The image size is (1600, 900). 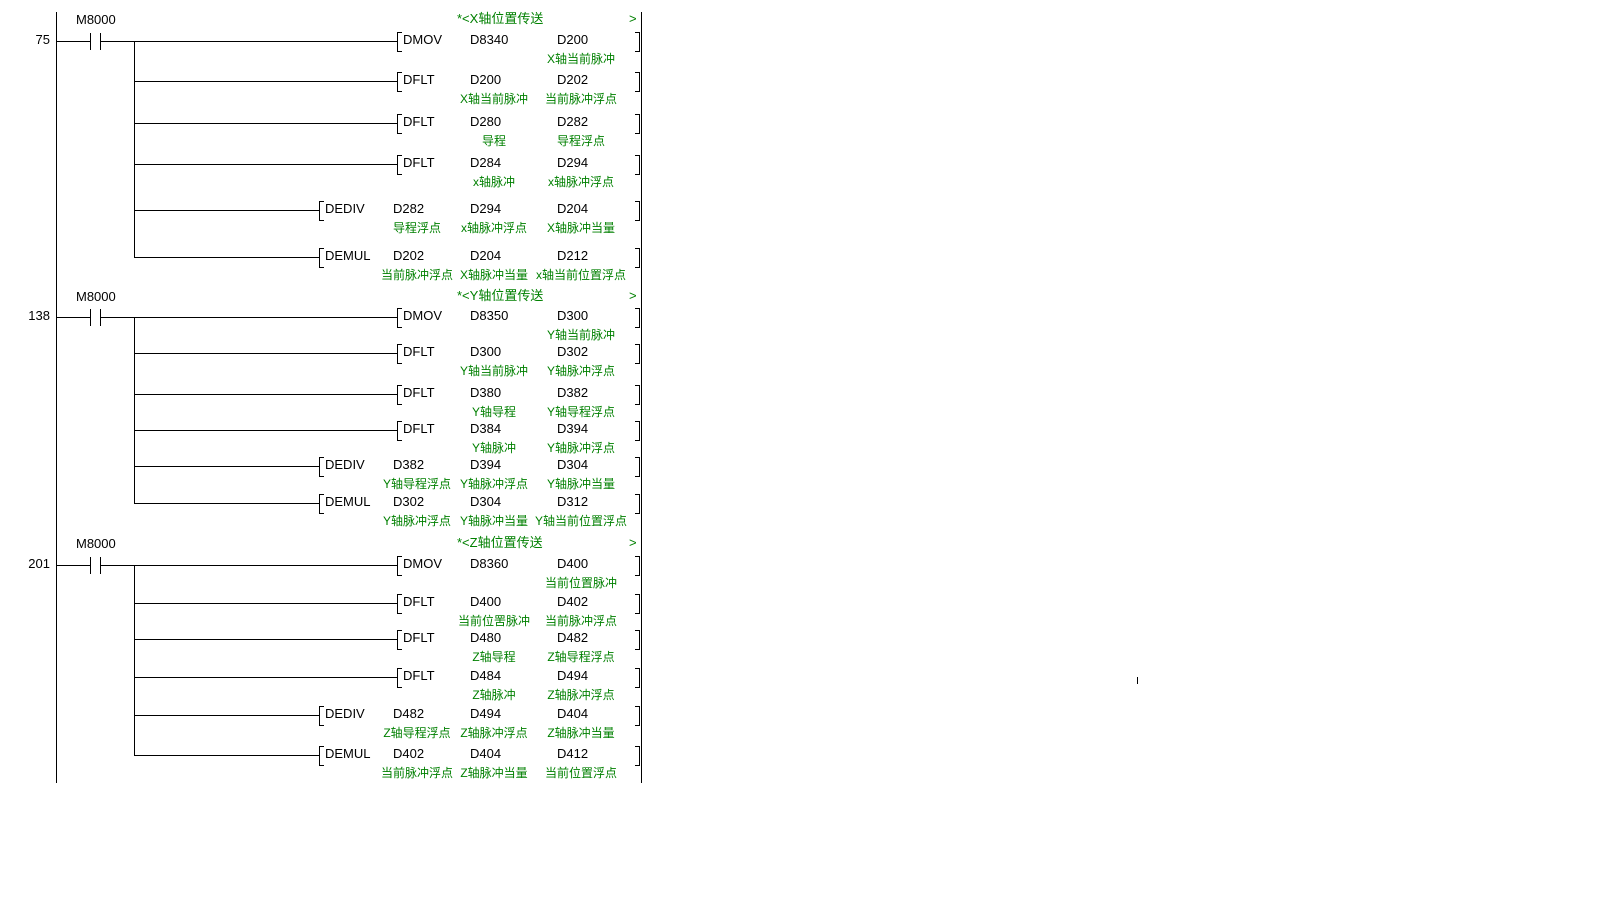 I want to click on operand: D480, so click(x=486, y=637).